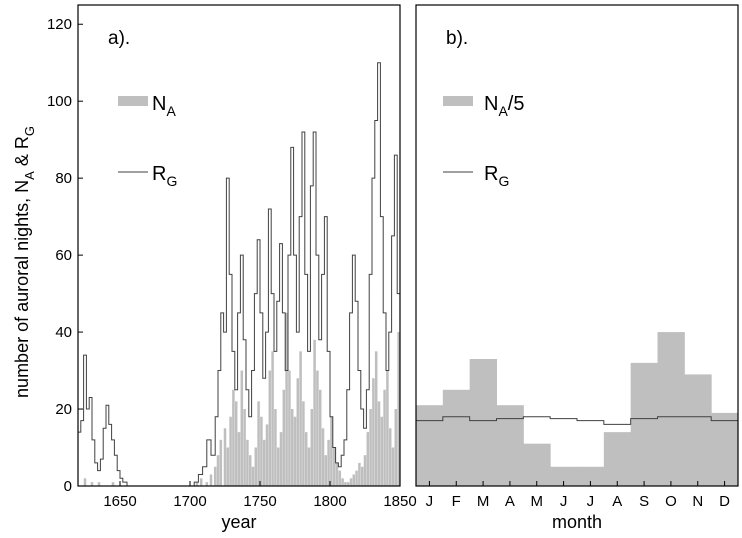 This screenshot has height=538, width=742. I want to click on panel-b-rg-line, so click(577, 420).